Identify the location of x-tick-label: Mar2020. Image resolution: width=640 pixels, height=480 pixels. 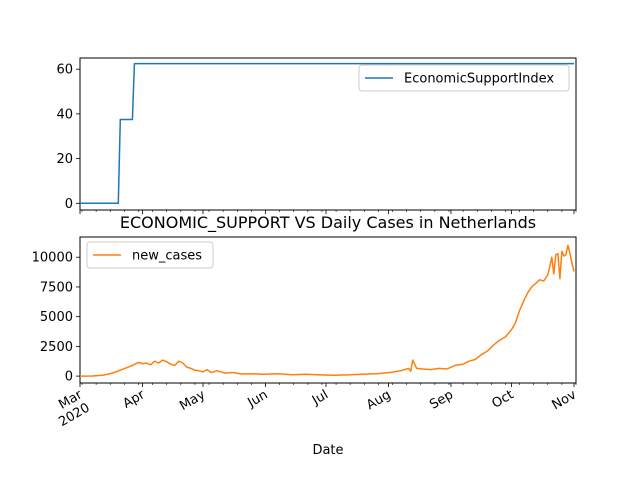
(71, 408).